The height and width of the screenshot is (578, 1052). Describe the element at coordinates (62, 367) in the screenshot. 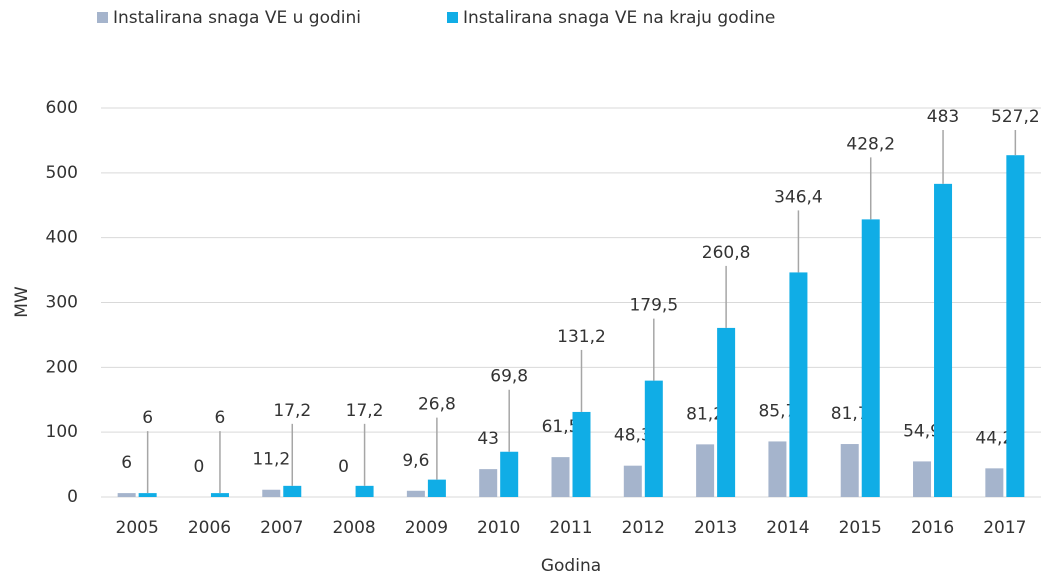

I see `y-tick-label: 200` at that location.